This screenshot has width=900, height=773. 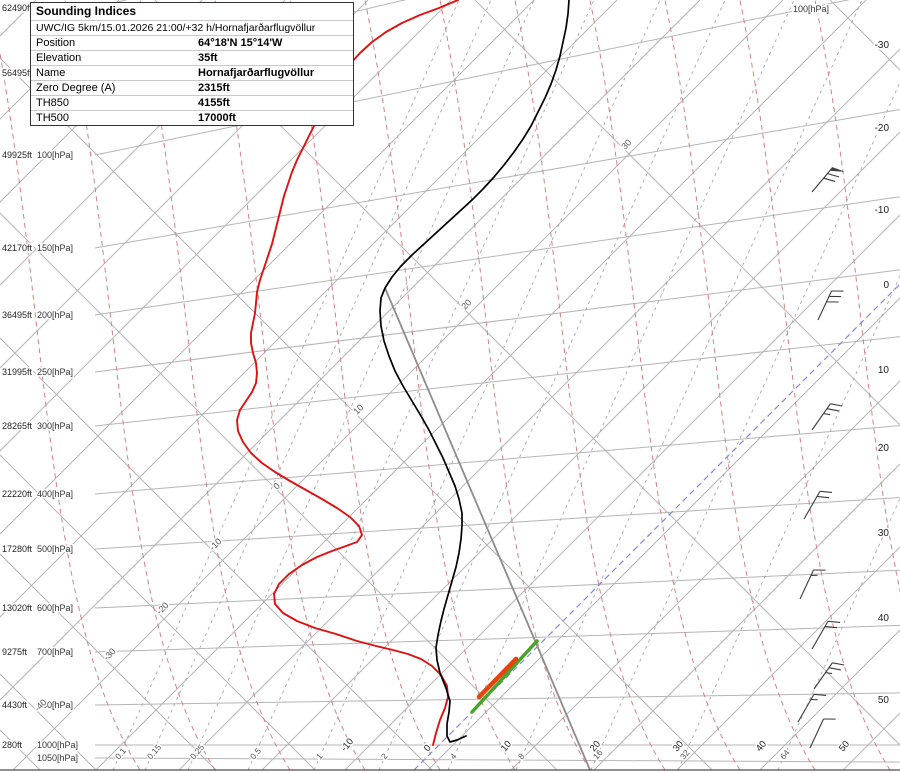 What do you see at coordinates (55, 608) in the screenshot?
I see `pressure-label: 600[hPa]` at bounding box center [55, 608].